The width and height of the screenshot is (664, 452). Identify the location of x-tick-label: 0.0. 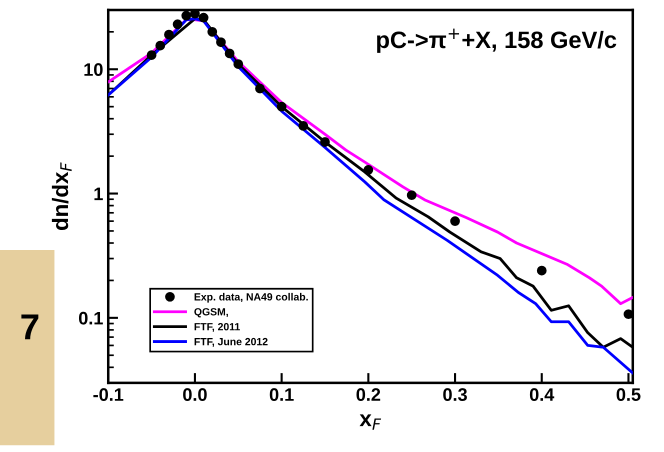
(195, 394).